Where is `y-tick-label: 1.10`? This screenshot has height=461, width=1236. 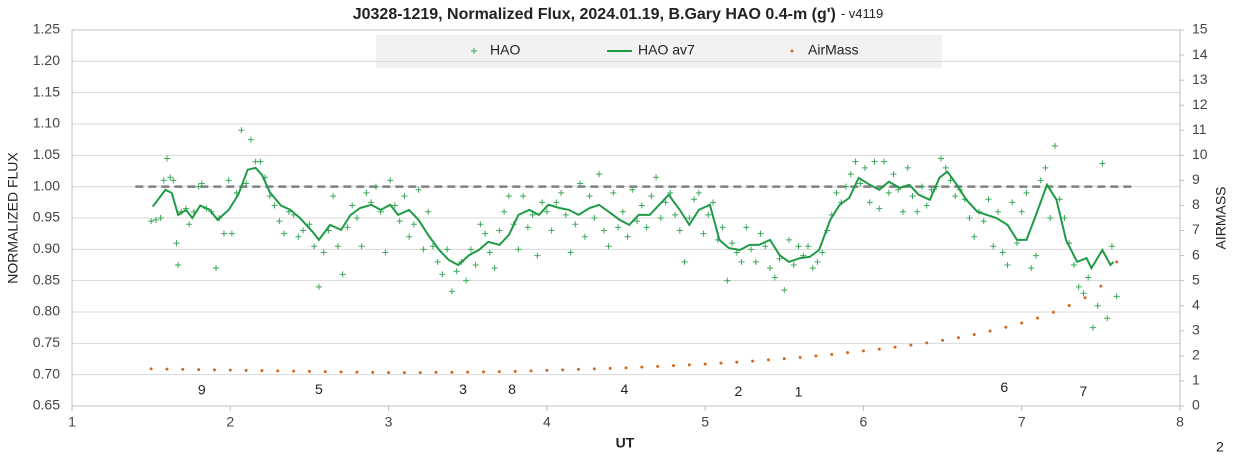
y-tick-label: 1.10 is located at coordinates (46, 123).